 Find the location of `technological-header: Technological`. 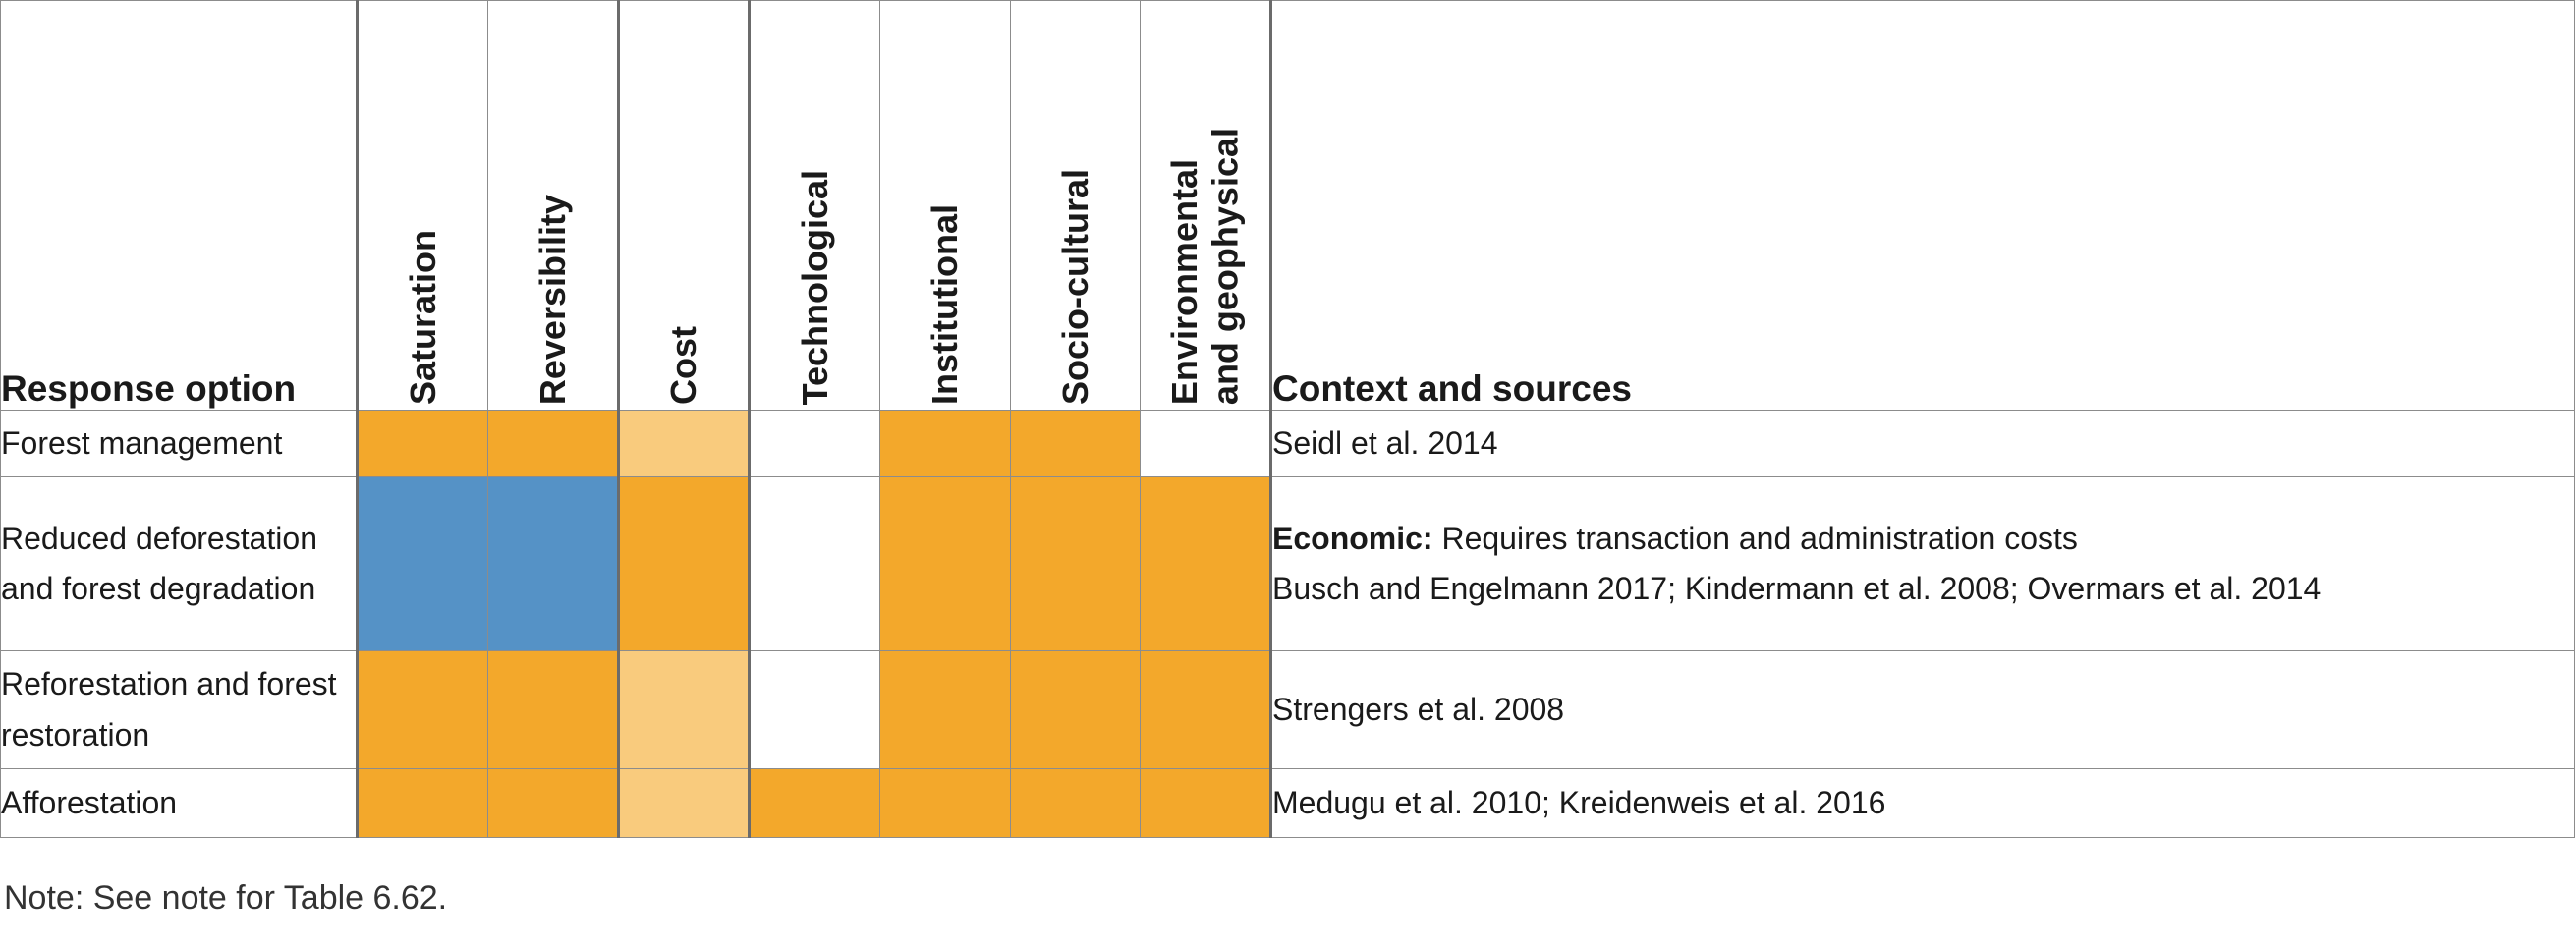

technological-header: Technological is located at coordinates (814, 205).